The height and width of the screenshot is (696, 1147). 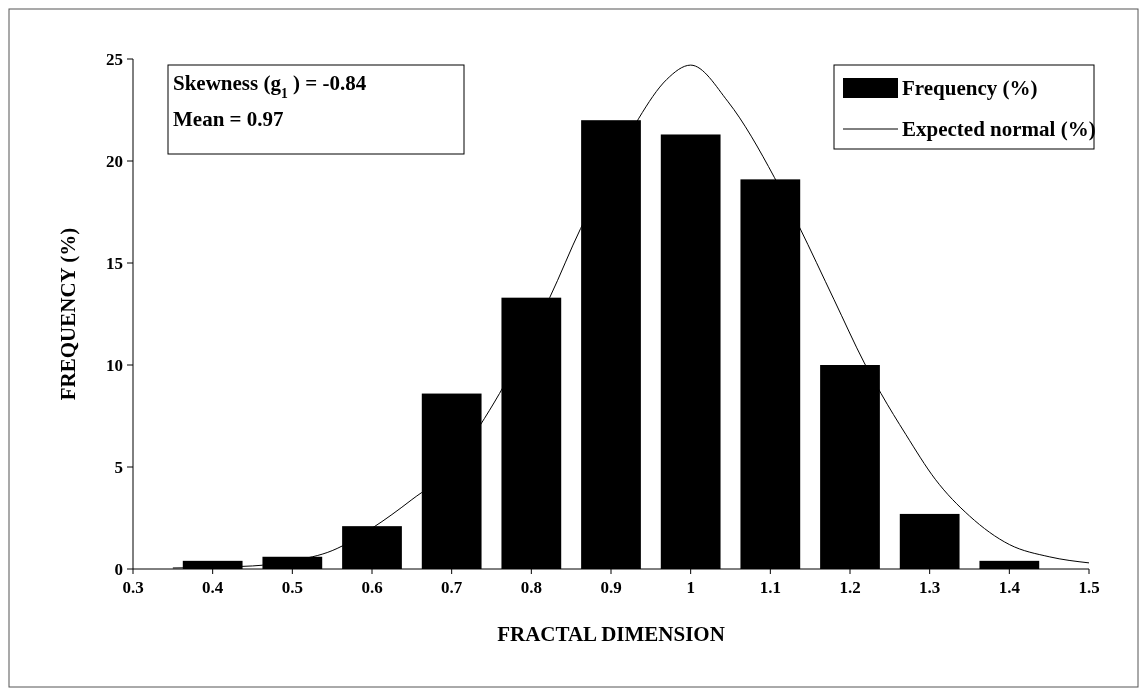 What do you see at coordinates (228, 119) in the screenshot?
I see `annotation: Mean = 0.97` at bounding box center [228, 119].